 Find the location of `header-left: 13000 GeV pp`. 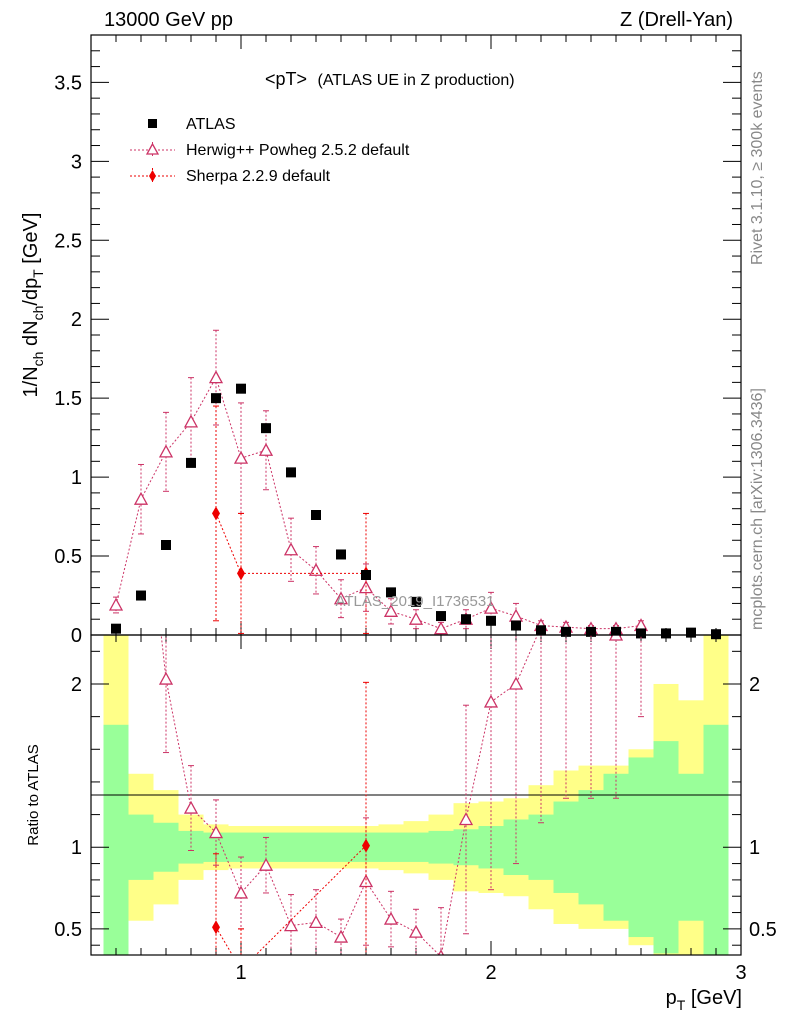

header-left: 13000 GeV pp is located at coordinates (168, 20).